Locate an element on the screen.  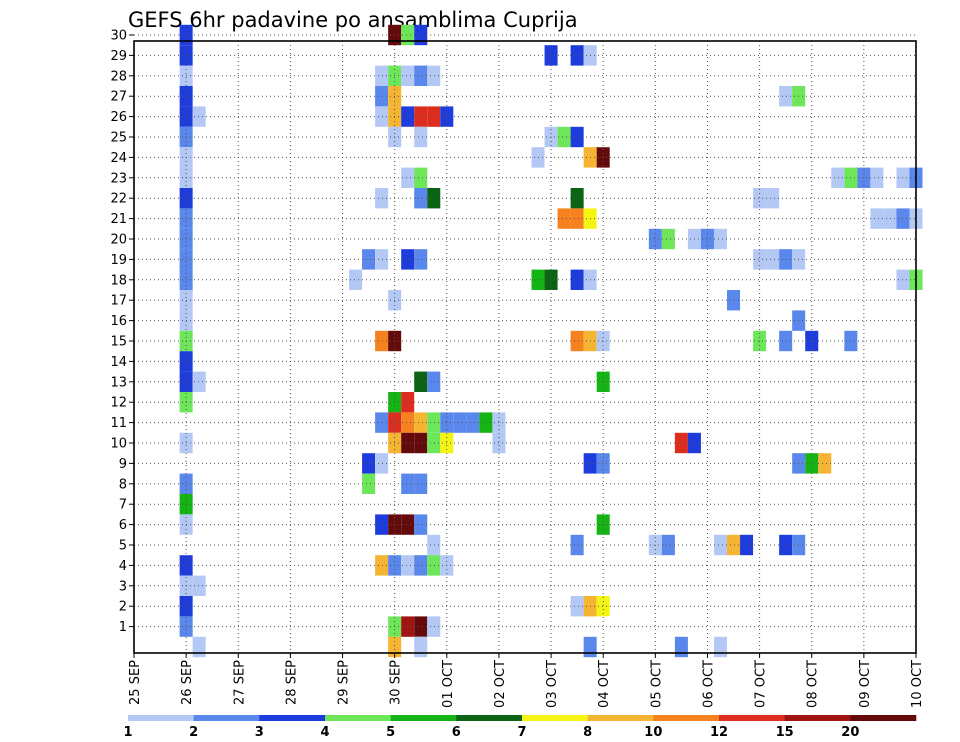
y-tick-label: 4 is located at coordinates (123, 566).